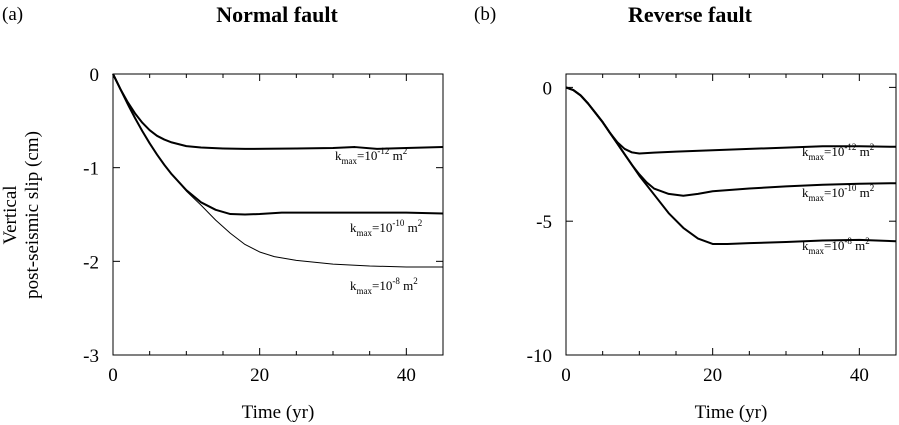 Image resolution: width=899 pixels, height=425 pixels. What do you see at coordinates (539, 356) in the screenshot?
I see `y-tick-label: -10` at bounding box center [539, 356].